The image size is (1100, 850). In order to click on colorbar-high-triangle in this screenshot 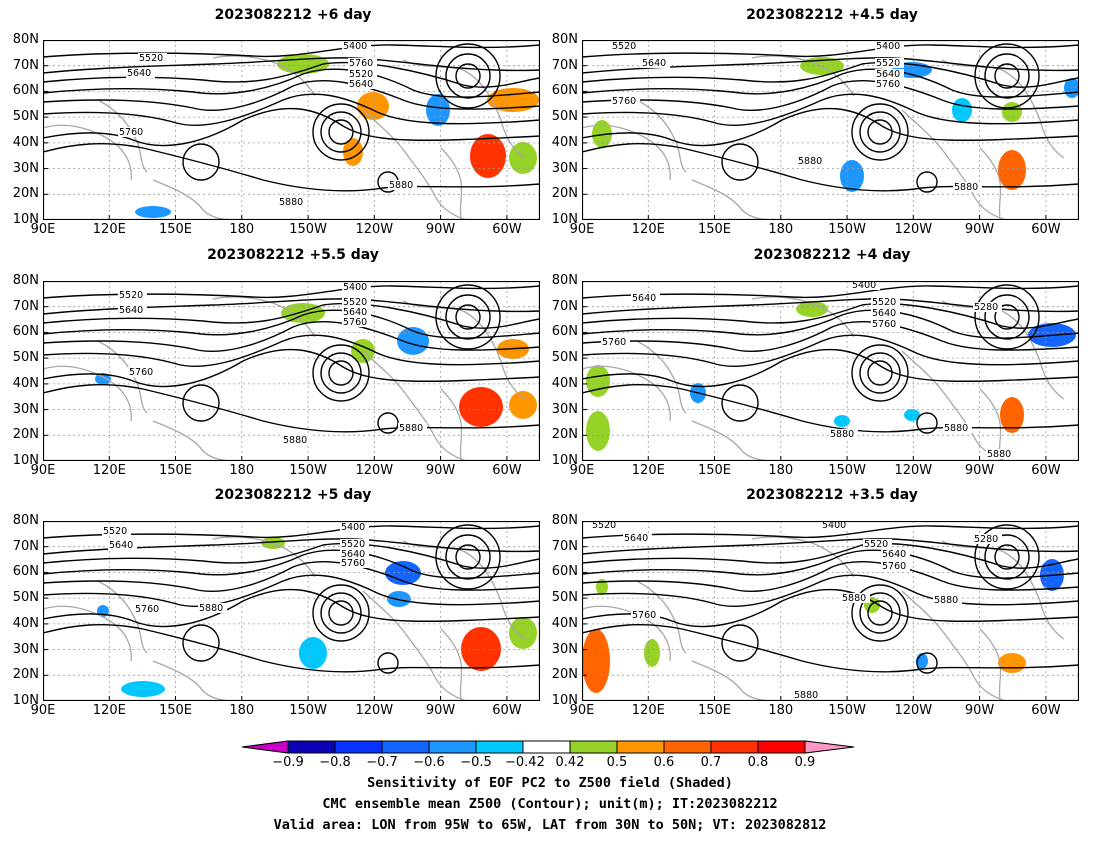, I will do `click(829, 747)`.